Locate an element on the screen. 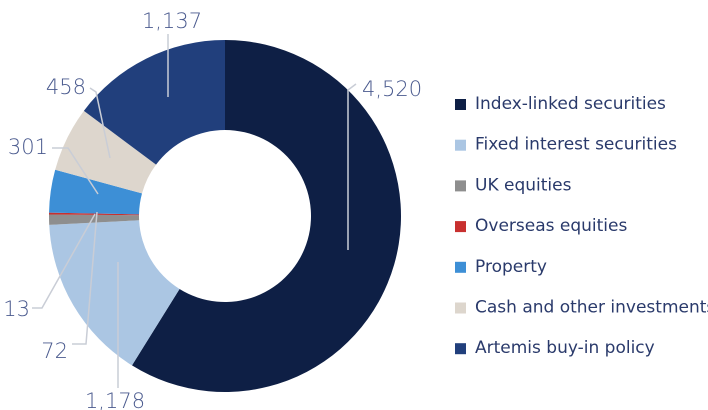 The width and height of the screenshot is (708, 410). value-label: 1,178 is located at coordinates (115, 399).